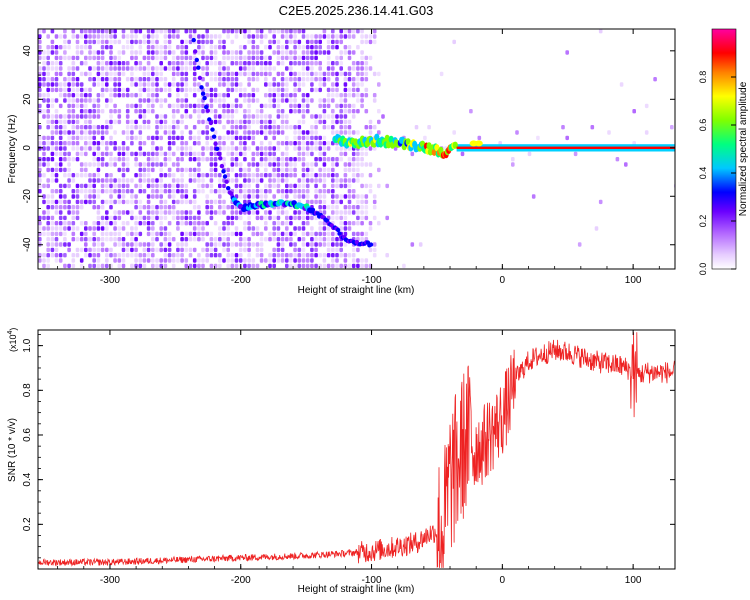 This screenshot has height=600, width=750. What do you see at coordinates (27, 51) in the screenshot?
I see `y-tick-label: 40` at bounding box center [27, 51].